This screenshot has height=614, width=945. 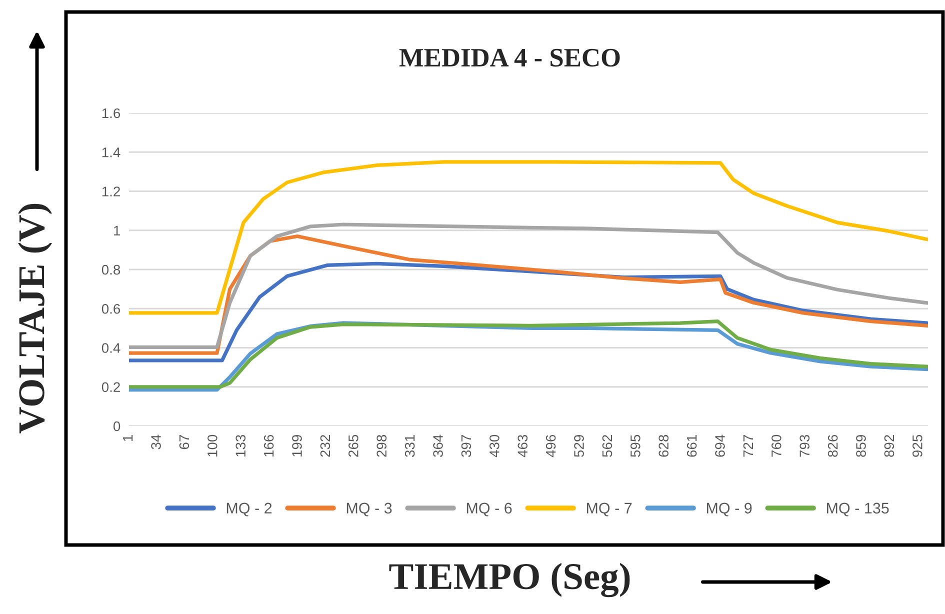 I want to click on legend-label: MQ - 3, so click(x=369, y=509).